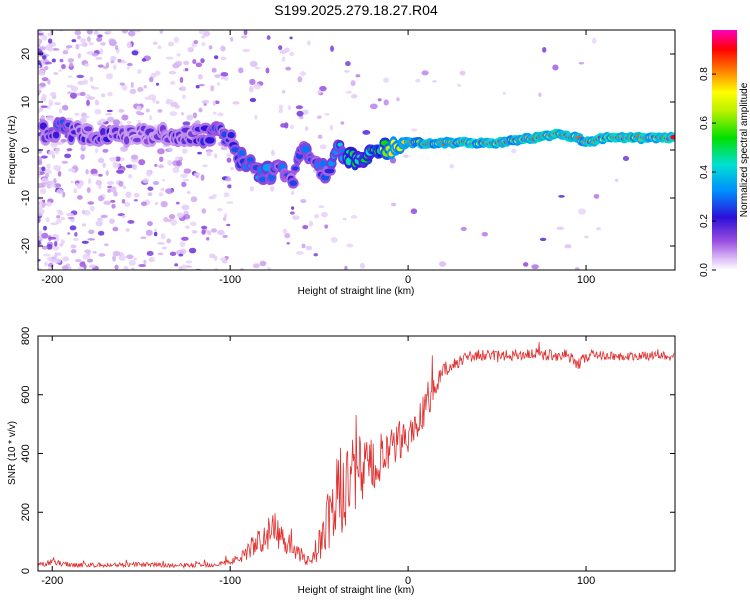 The image size is (750, 600). Describe the element at coordinates (12, 453) in the screenshot. I see `snr-y-axis-label: SNR (10 * v/v)` at that location.